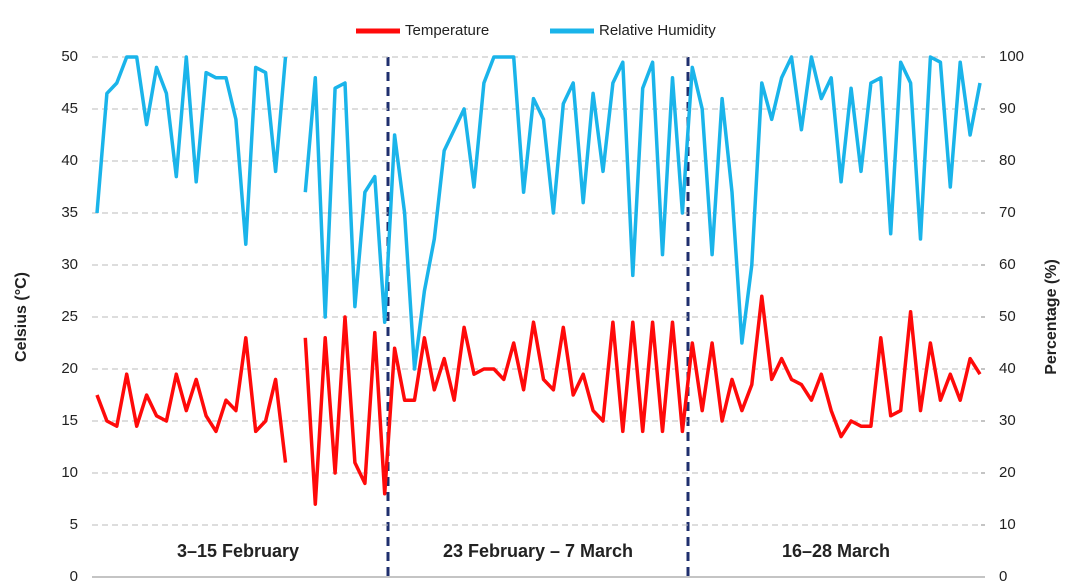  What do you see at coordinates (836, 551) in the screenshot?
I see `period-label: 16–28 March` at bounding box center [836, 551].